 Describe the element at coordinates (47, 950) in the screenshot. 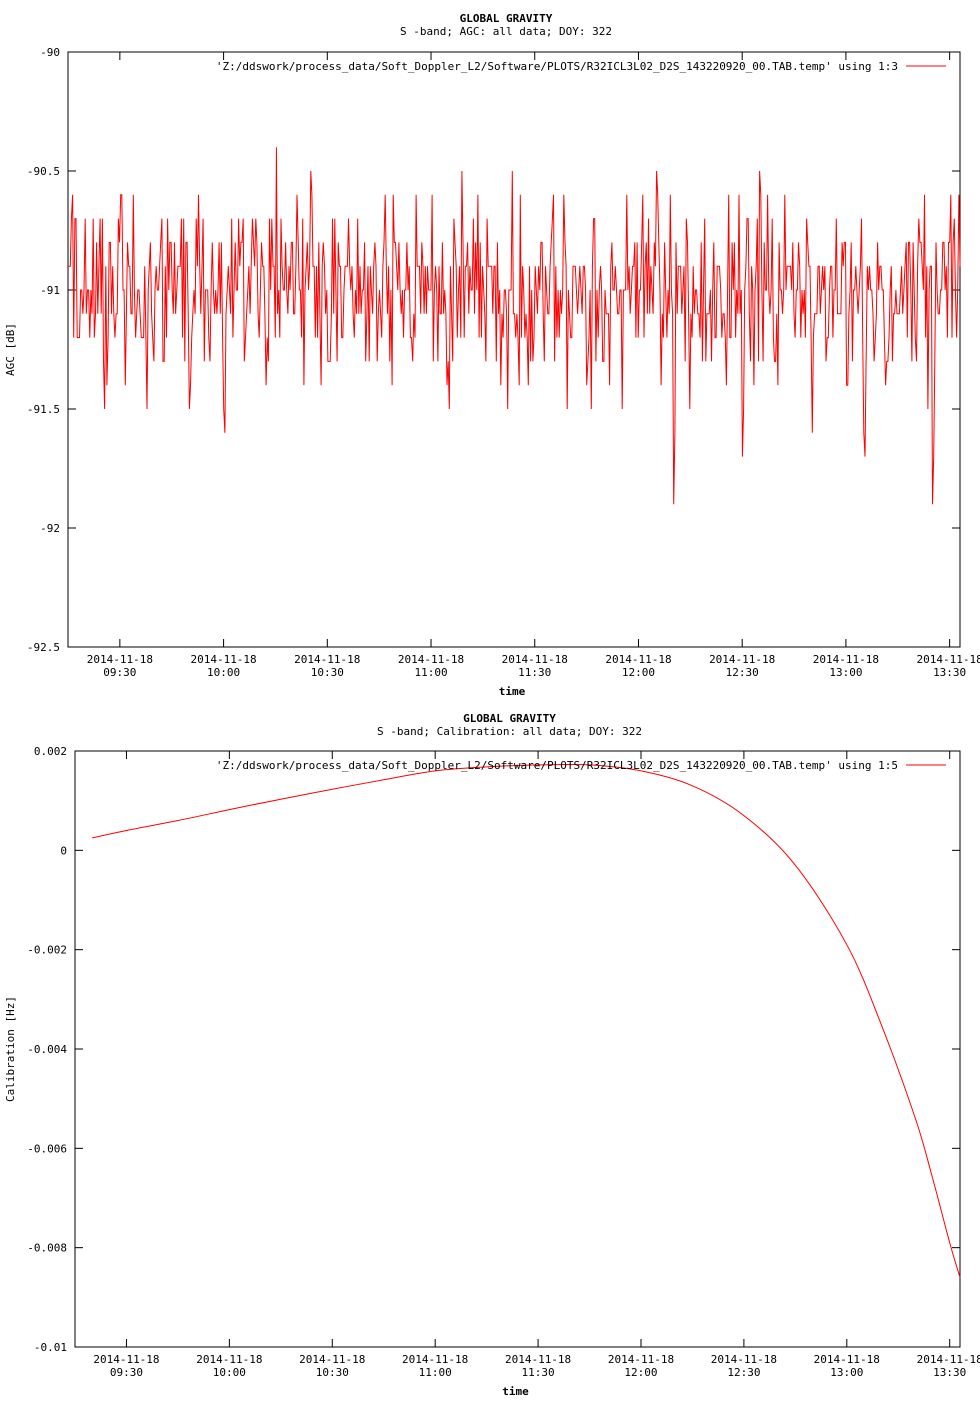

I see `y-tick-label: -0.002` at that location.